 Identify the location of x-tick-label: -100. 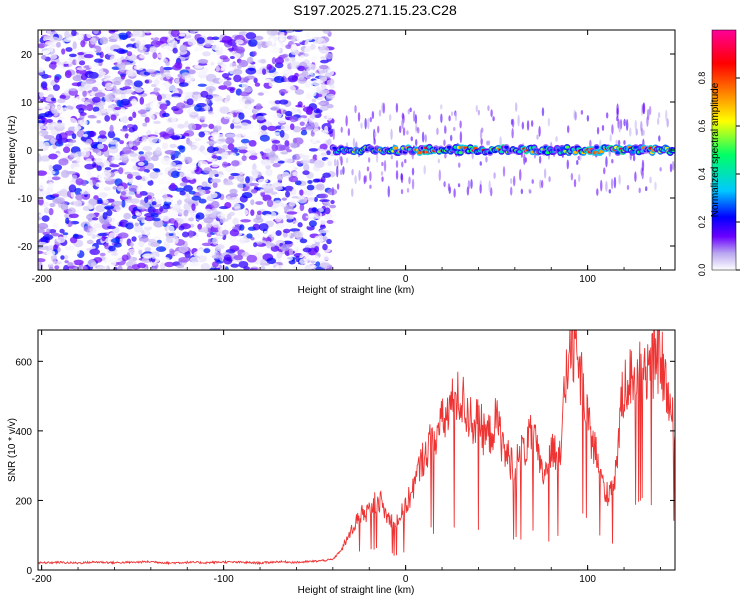
(224, 279).